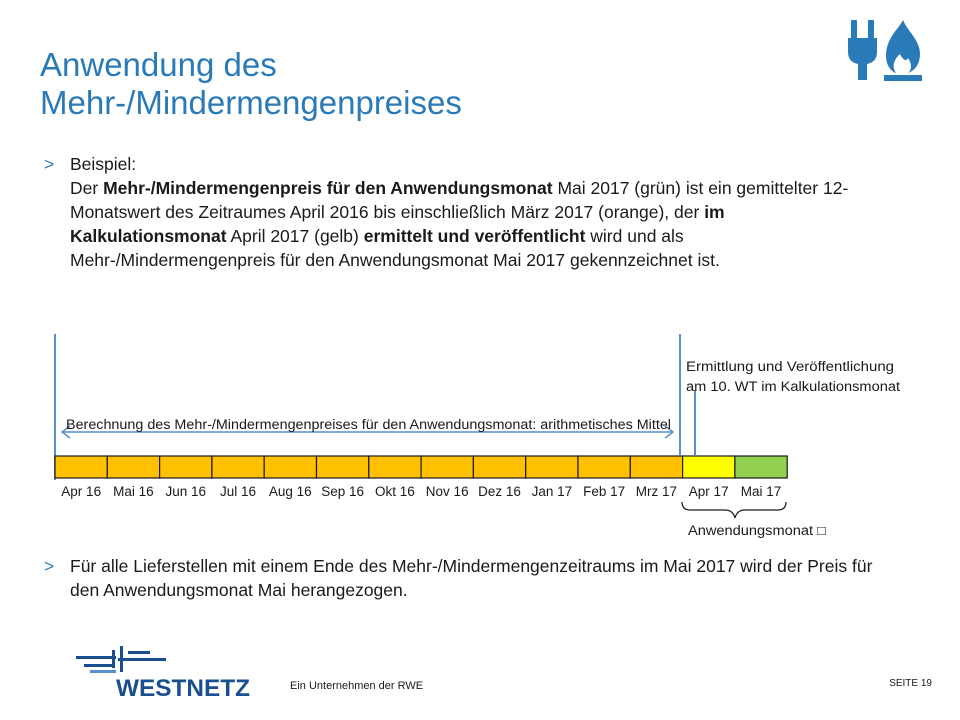 The height and width of the screenshot is (720, 960). I want to click on example-seg: Der, so click(87, 188).